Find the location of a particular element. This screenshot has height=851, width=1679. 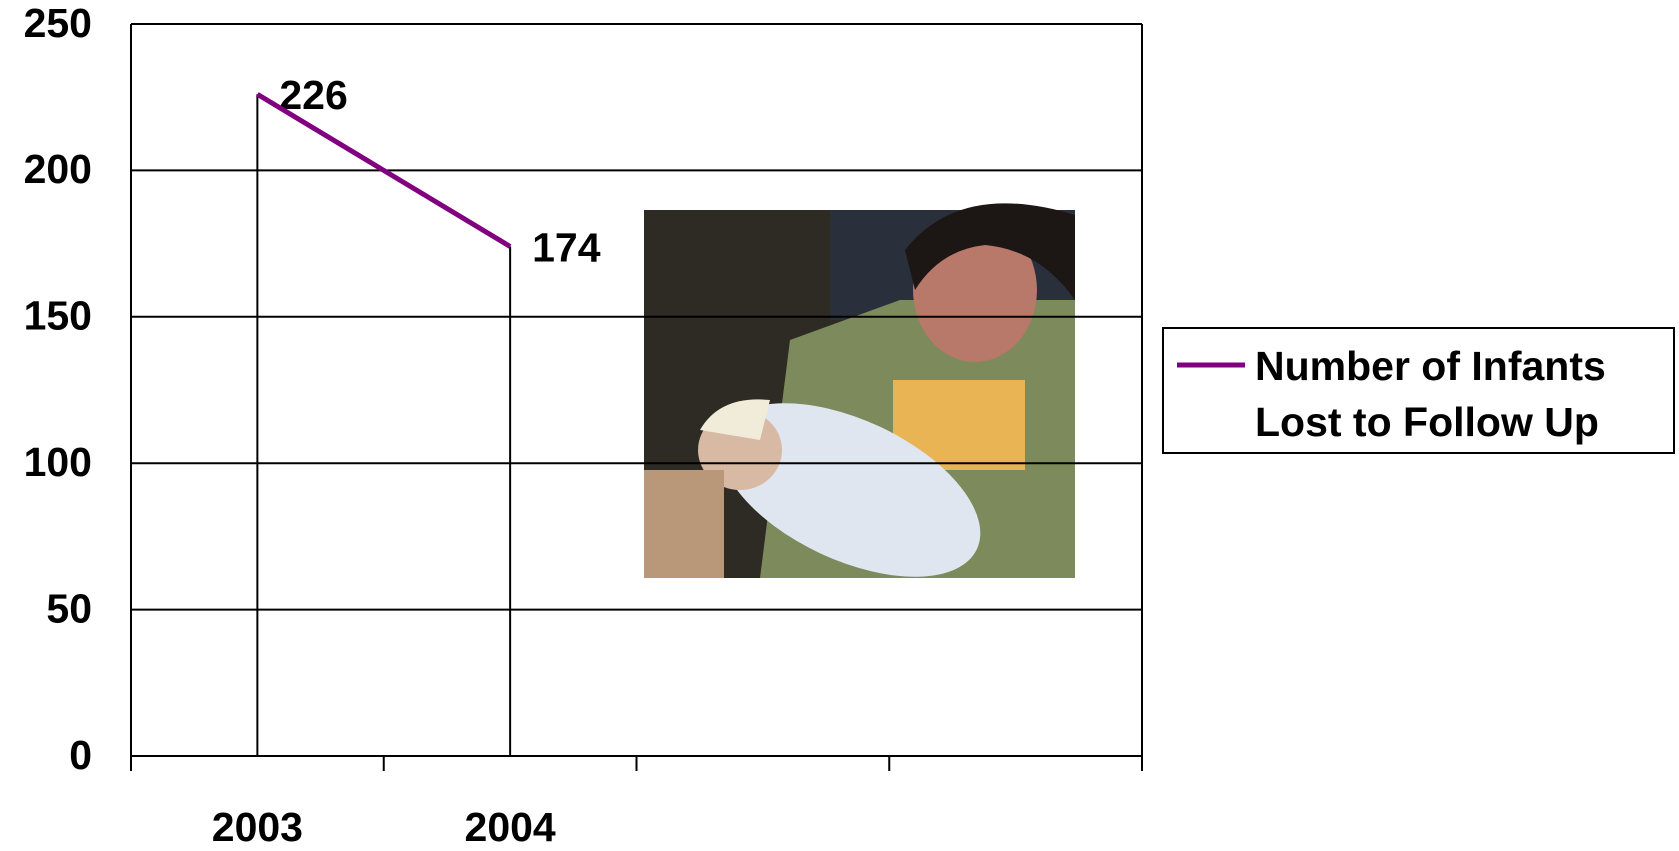

data-label: 226 is located at coordinates (313, 95).